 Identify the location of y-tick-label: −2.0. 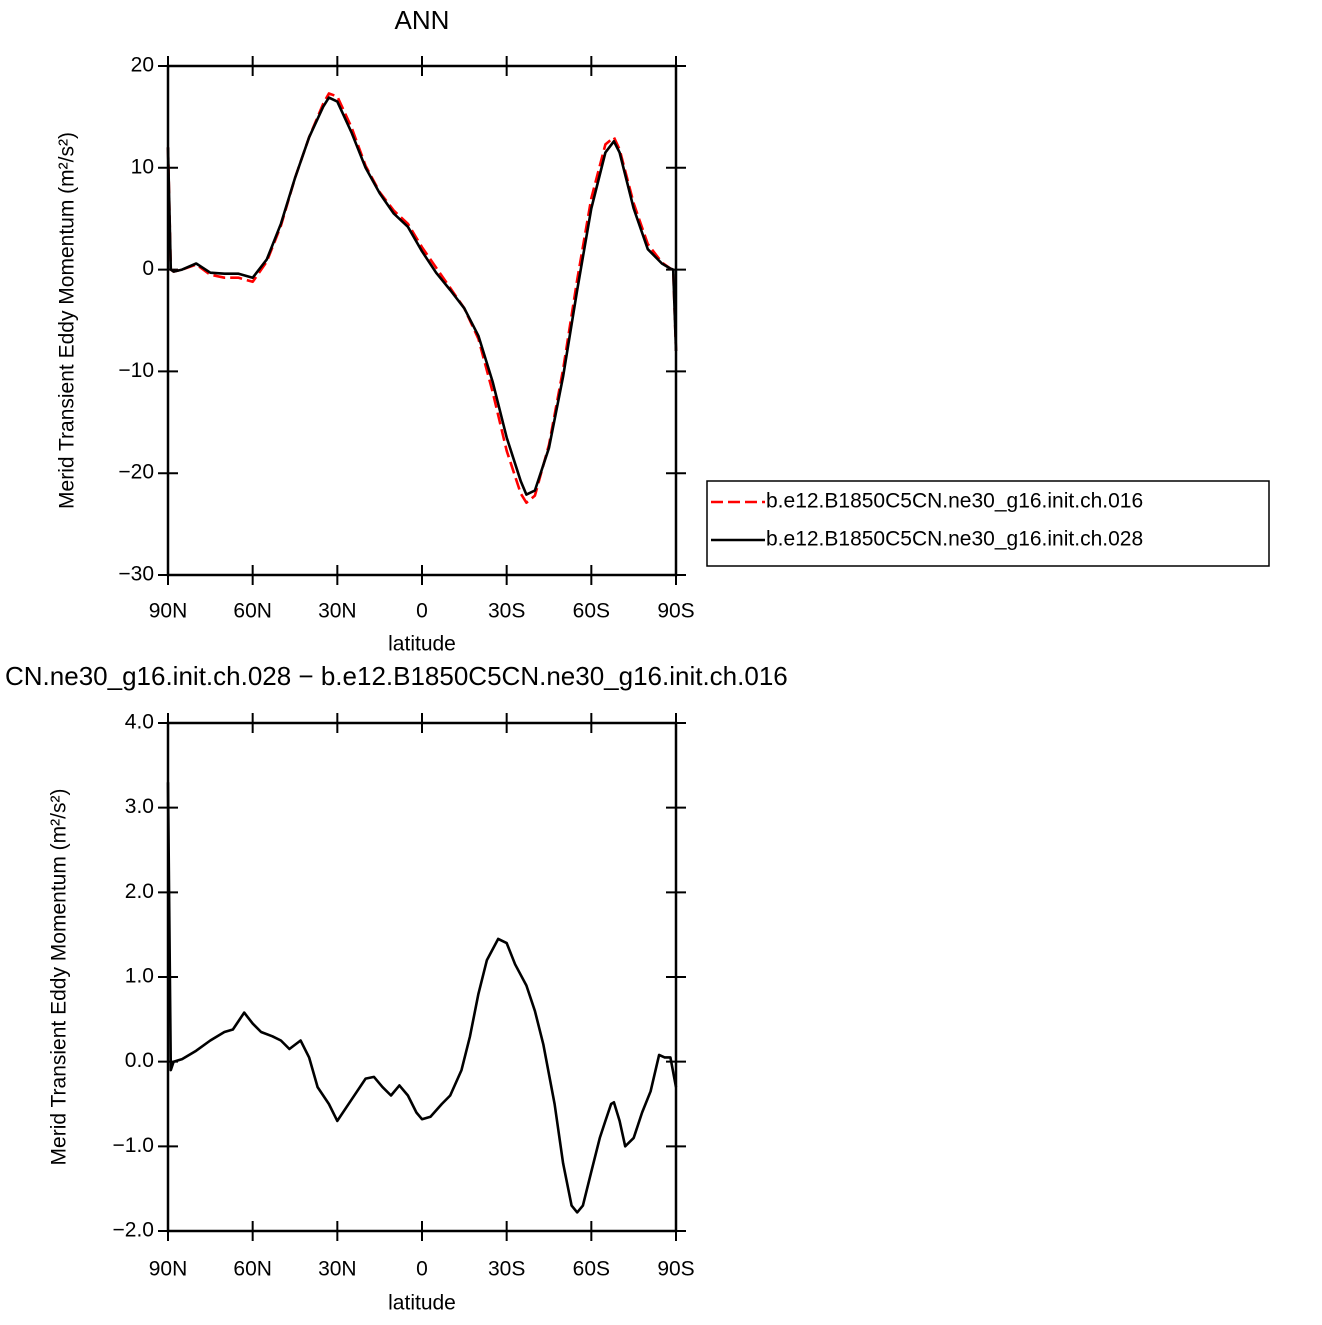
(133, 1230).